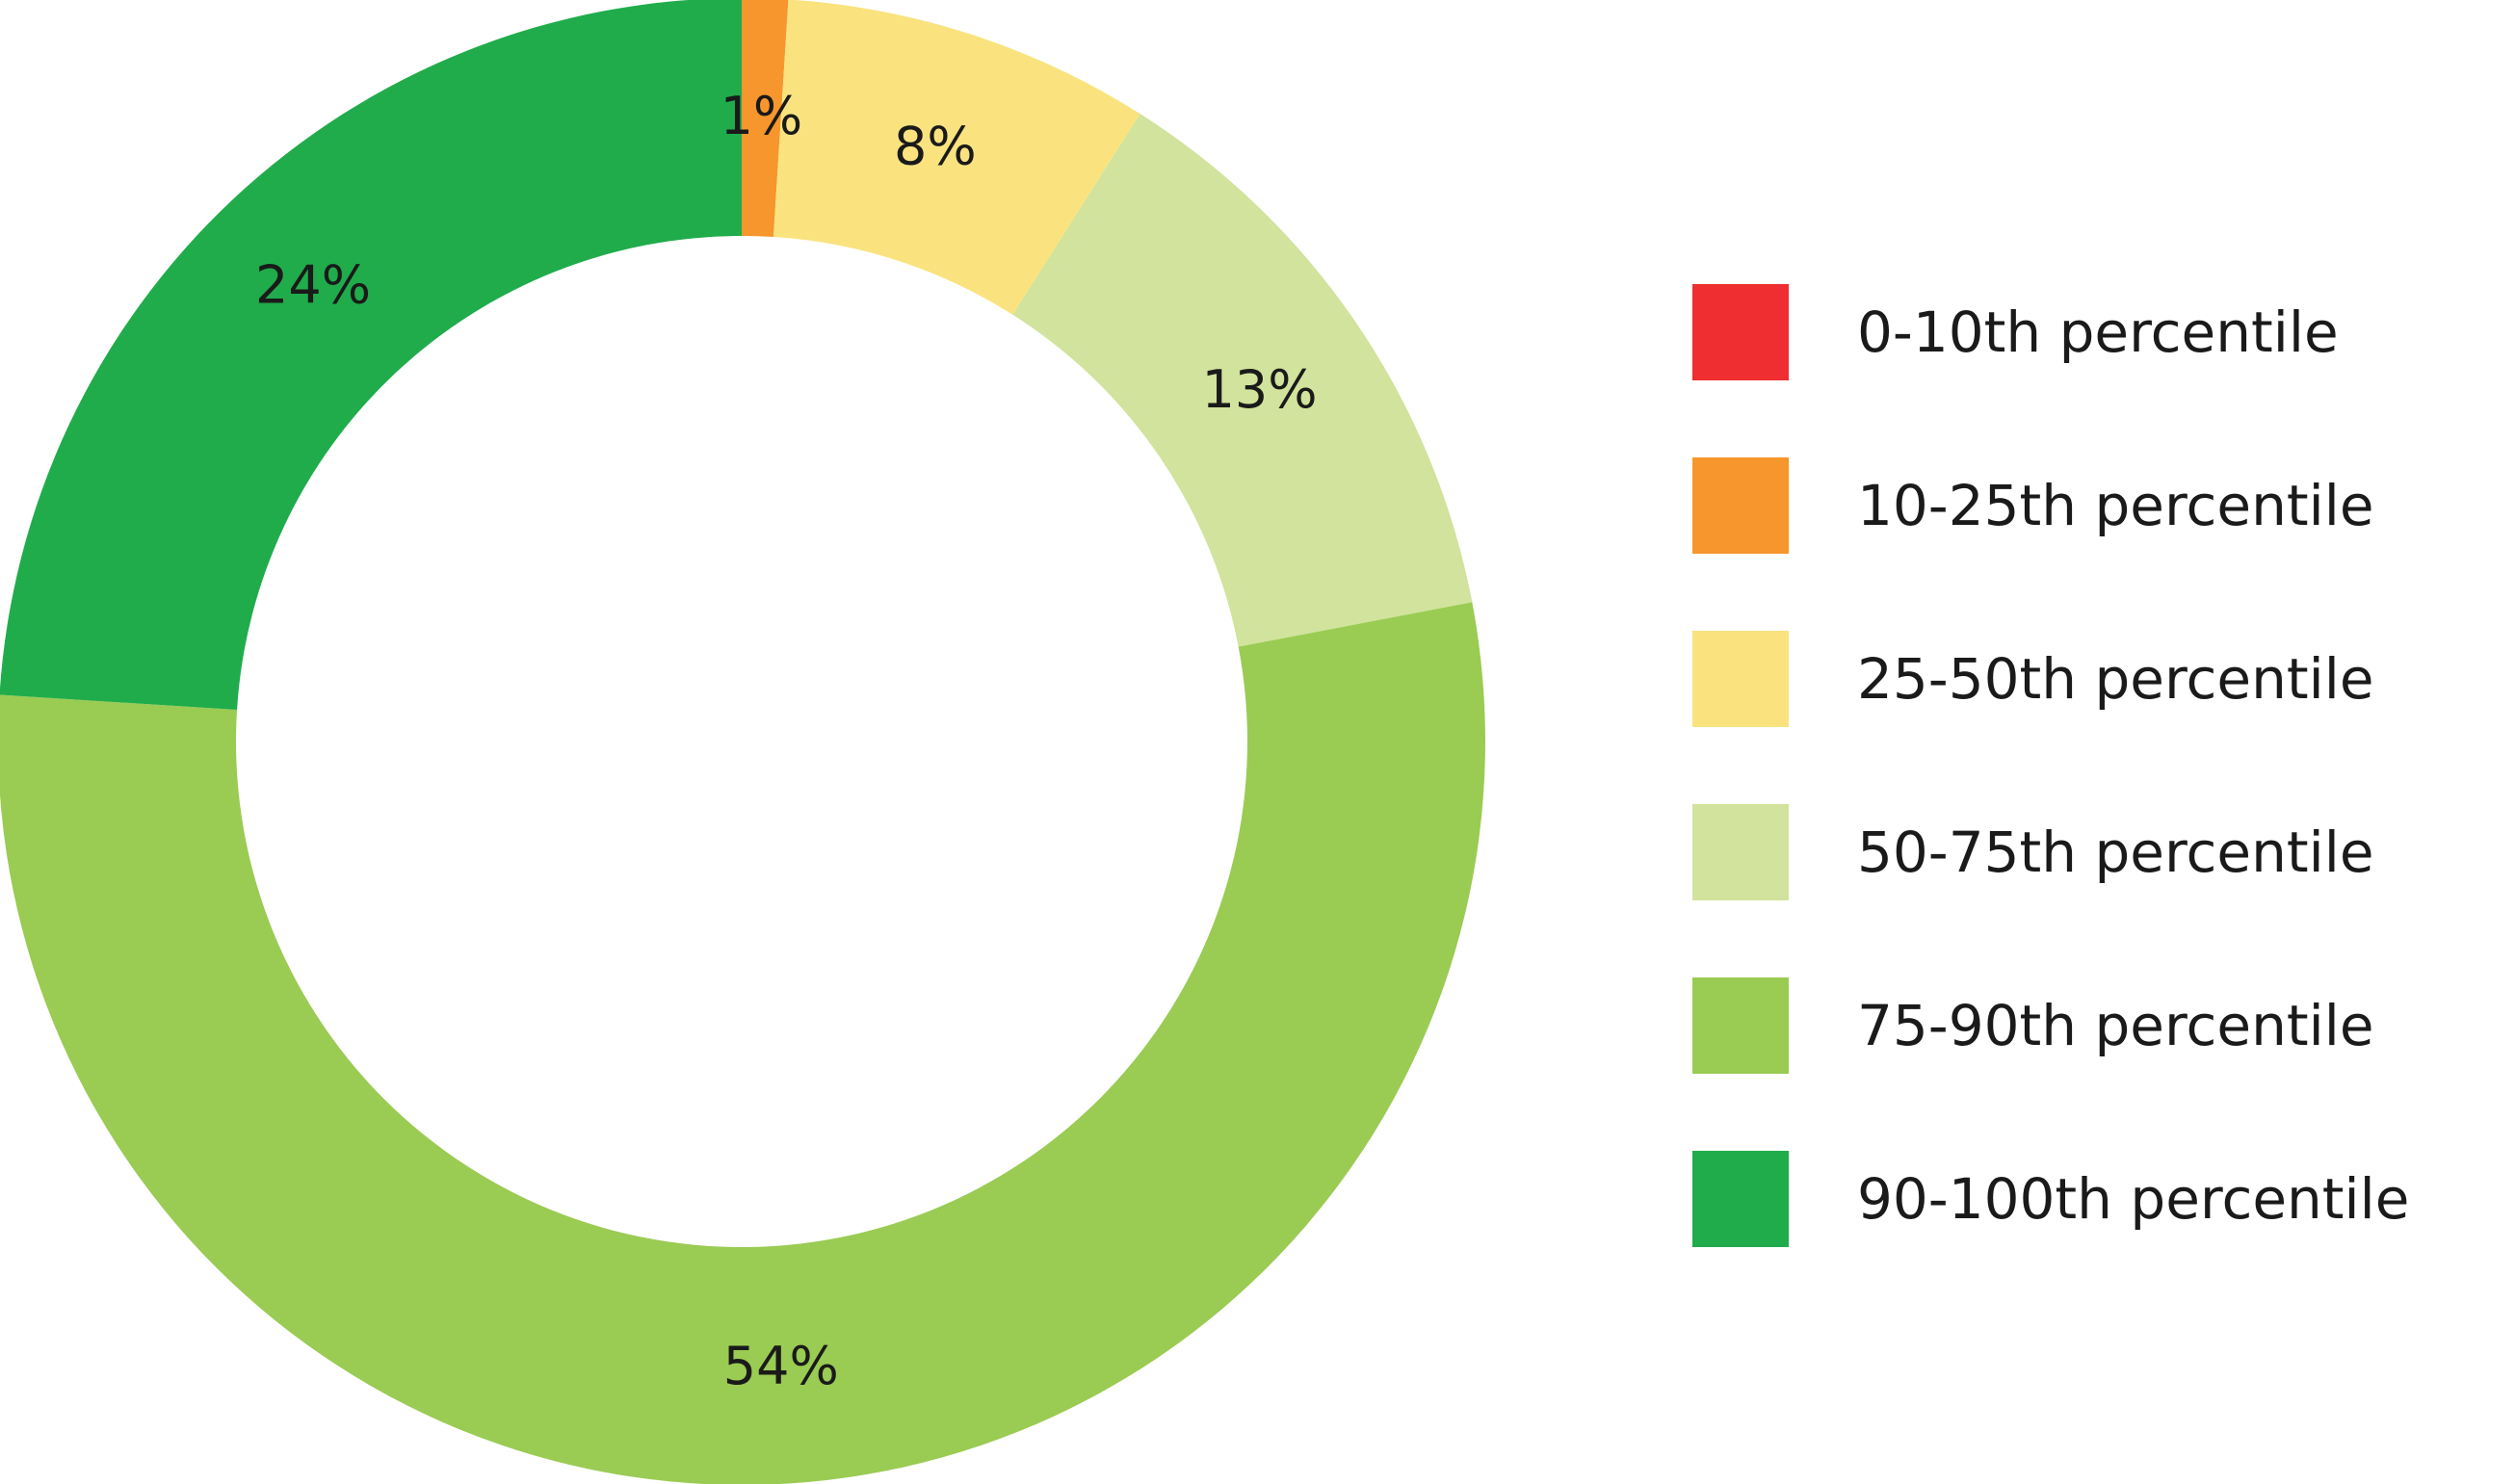 The width and height of the screenshot is (2515, 1484). What do you see at coordinates (2115, 679) in the screenshot?
I see `legend-label: 25-50th percentile` at bounding box center [2115, 679].